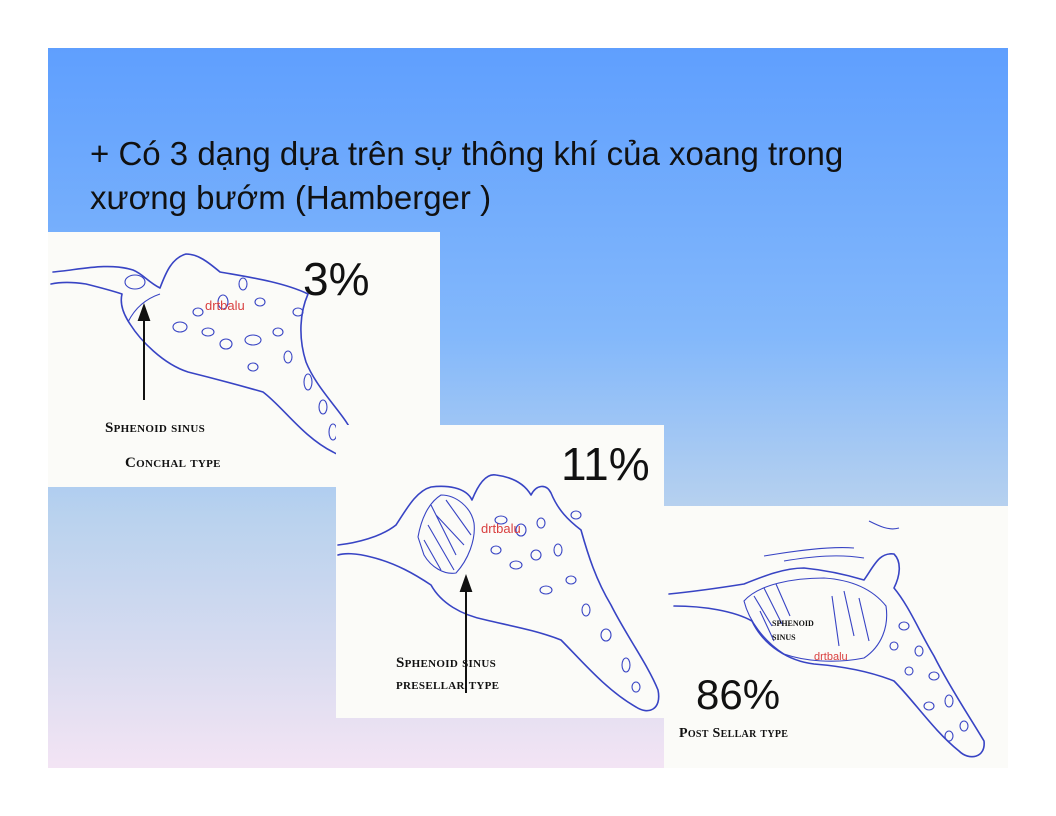  I want to click on post-sellar-percent: 86%, so click(738, 694).